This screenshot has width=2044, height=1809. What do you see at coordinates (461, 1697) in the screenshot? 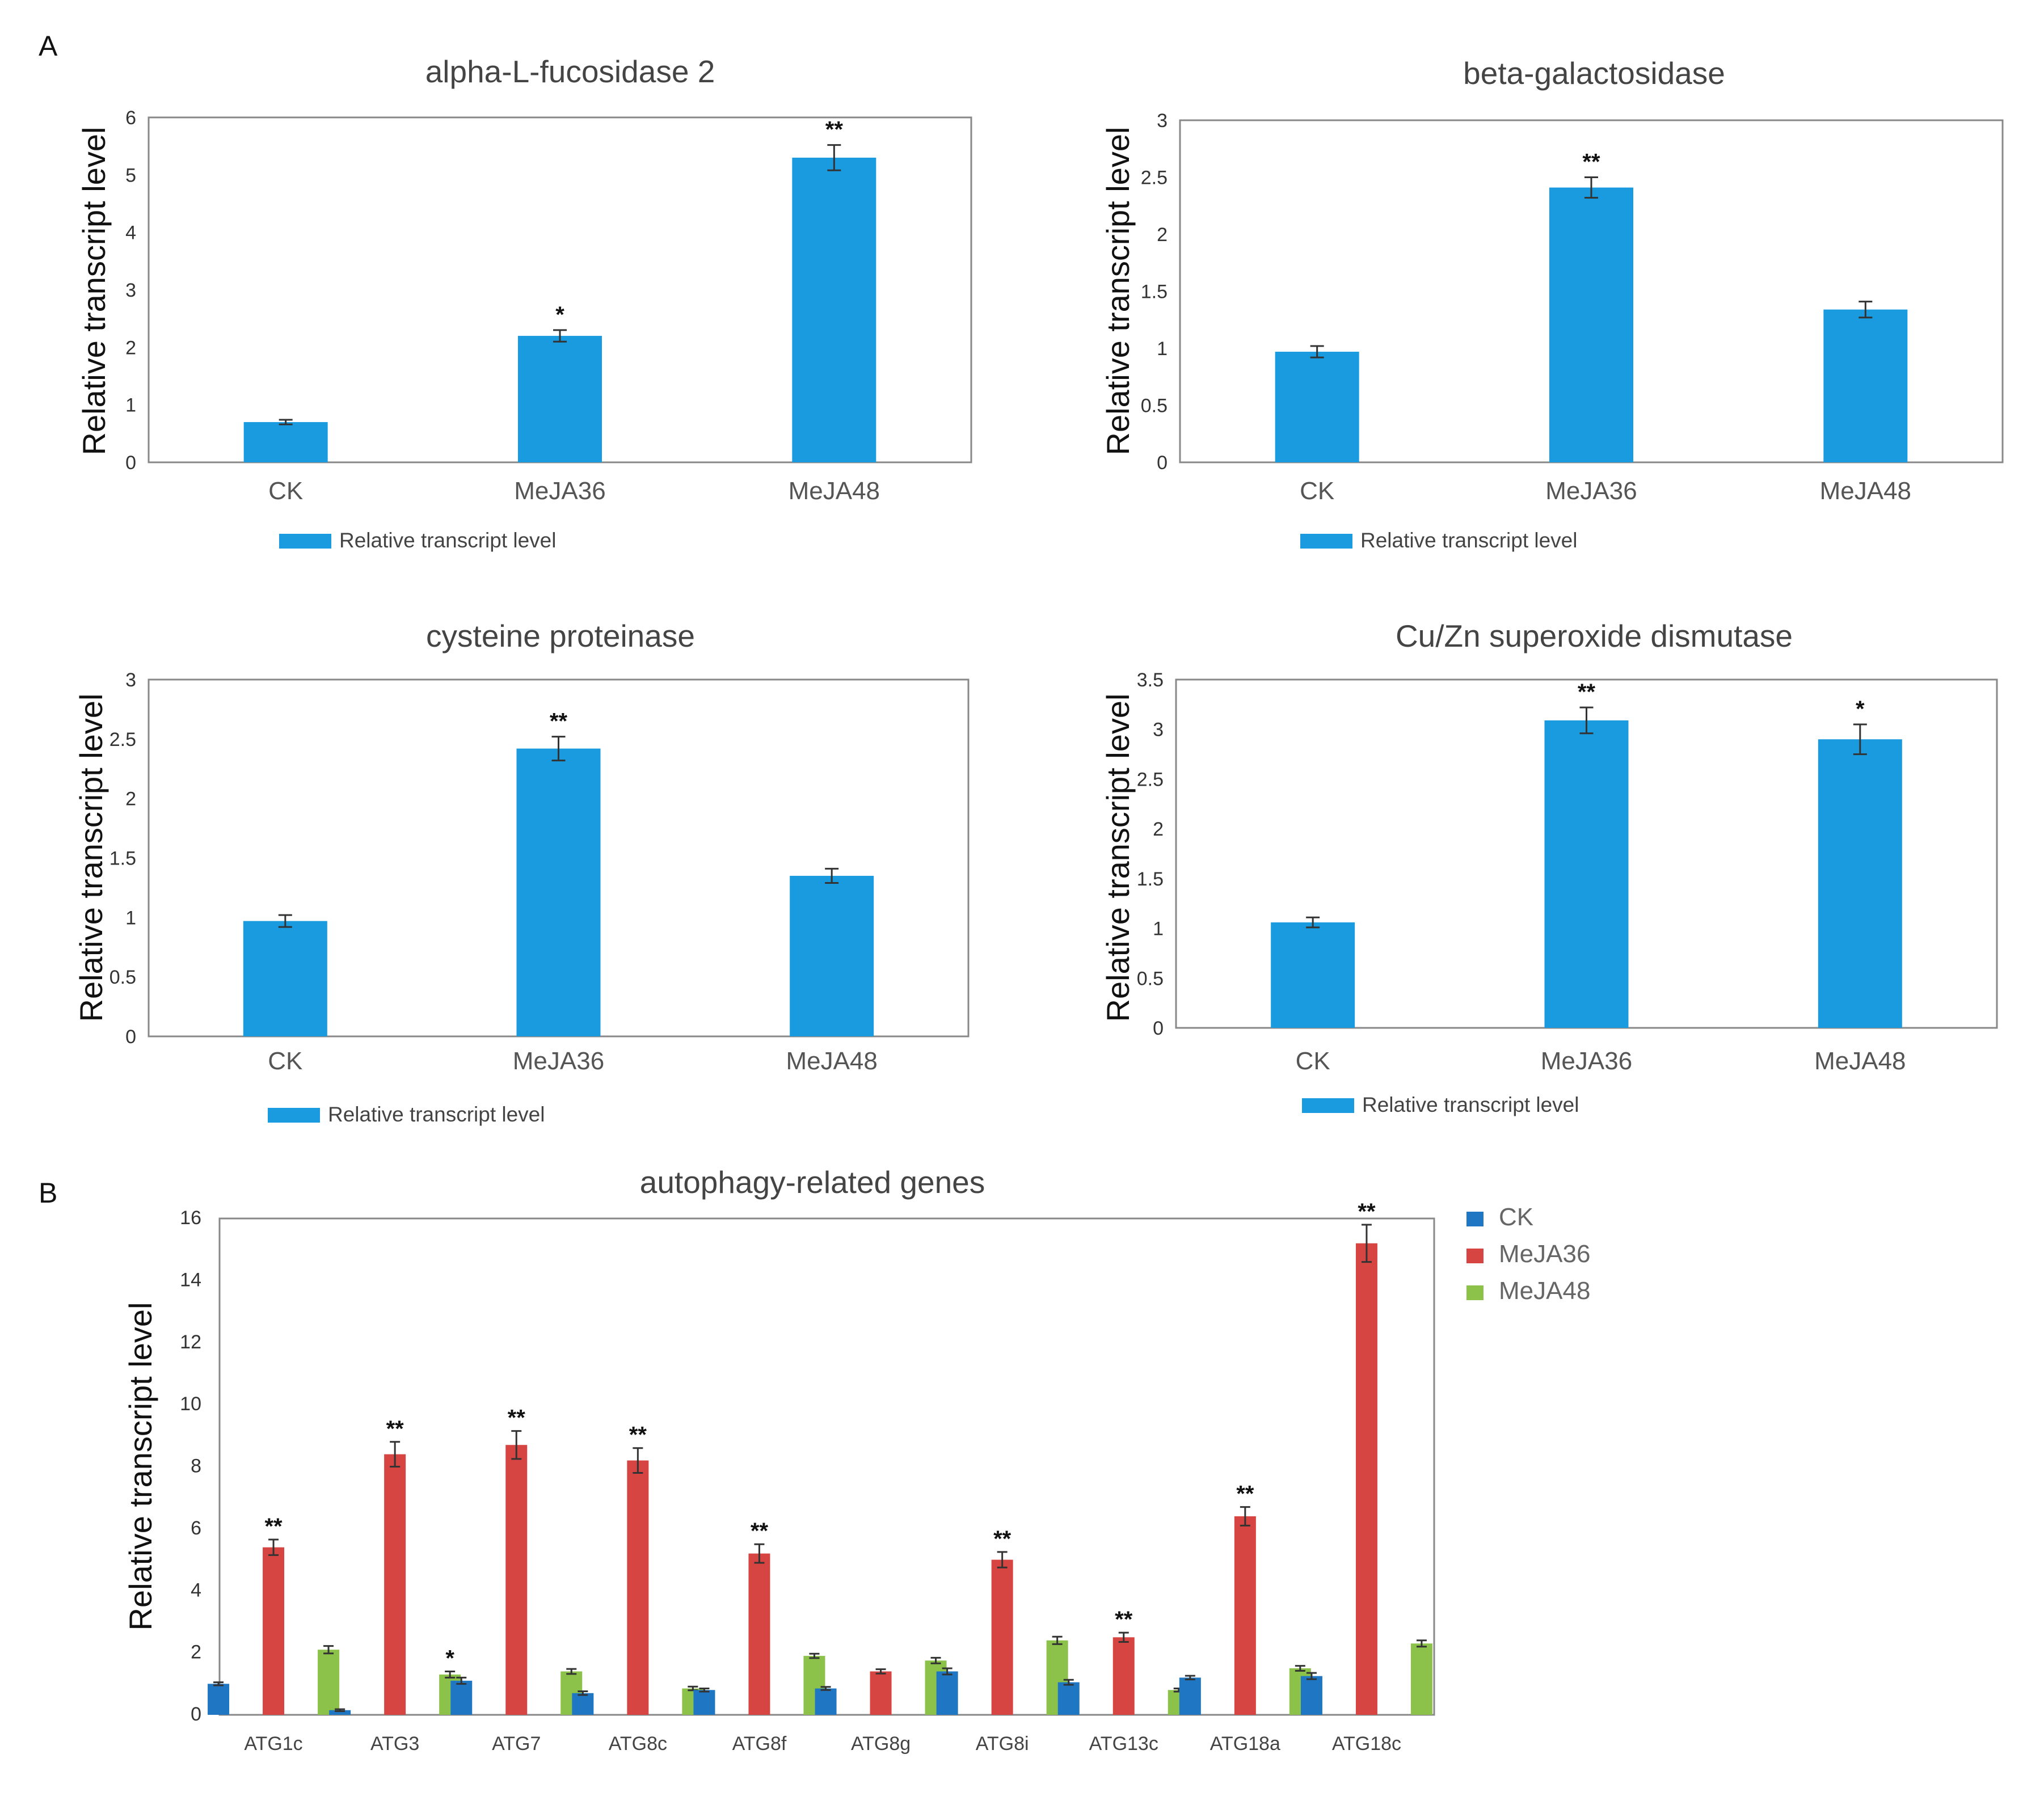
I see `bar-CK-ATG7` at bounding box center [461, 1697].